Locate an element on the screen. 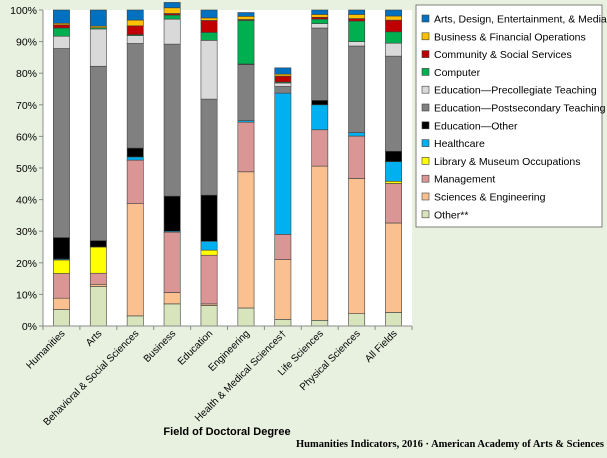  legend-label: Business & Financial Operations is located at coordinates (510, 37).